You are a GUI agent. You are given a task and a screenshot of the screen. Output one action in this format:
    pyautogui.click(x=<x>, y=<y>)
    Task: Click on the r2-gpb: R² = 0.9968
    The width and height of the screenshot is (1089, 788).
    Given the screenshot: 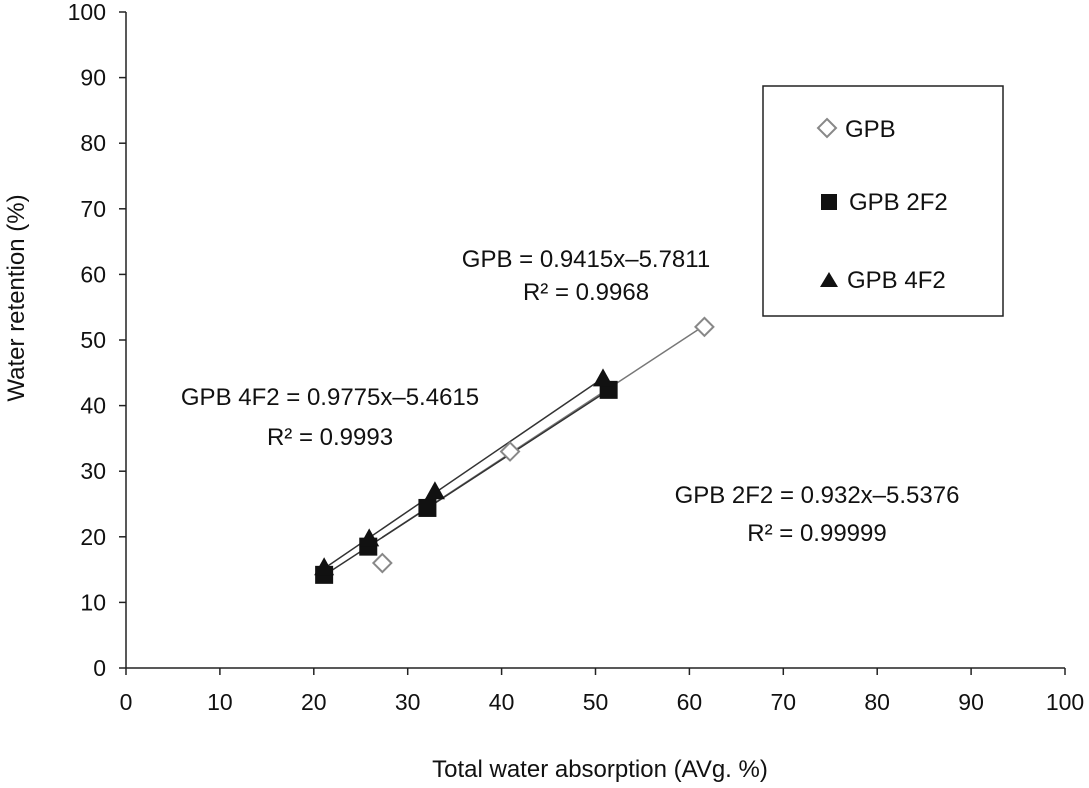 What is the action you would take?
    pyautogui.click(x=586, y=292)
    